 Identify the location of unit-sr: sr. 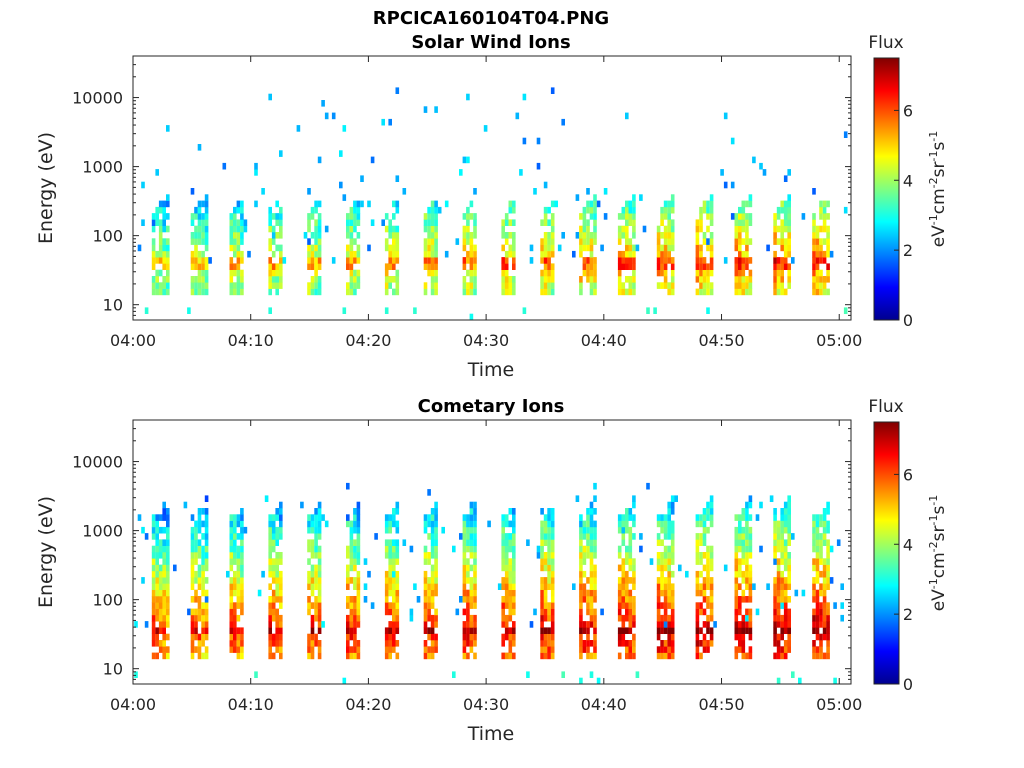
(939, 533).